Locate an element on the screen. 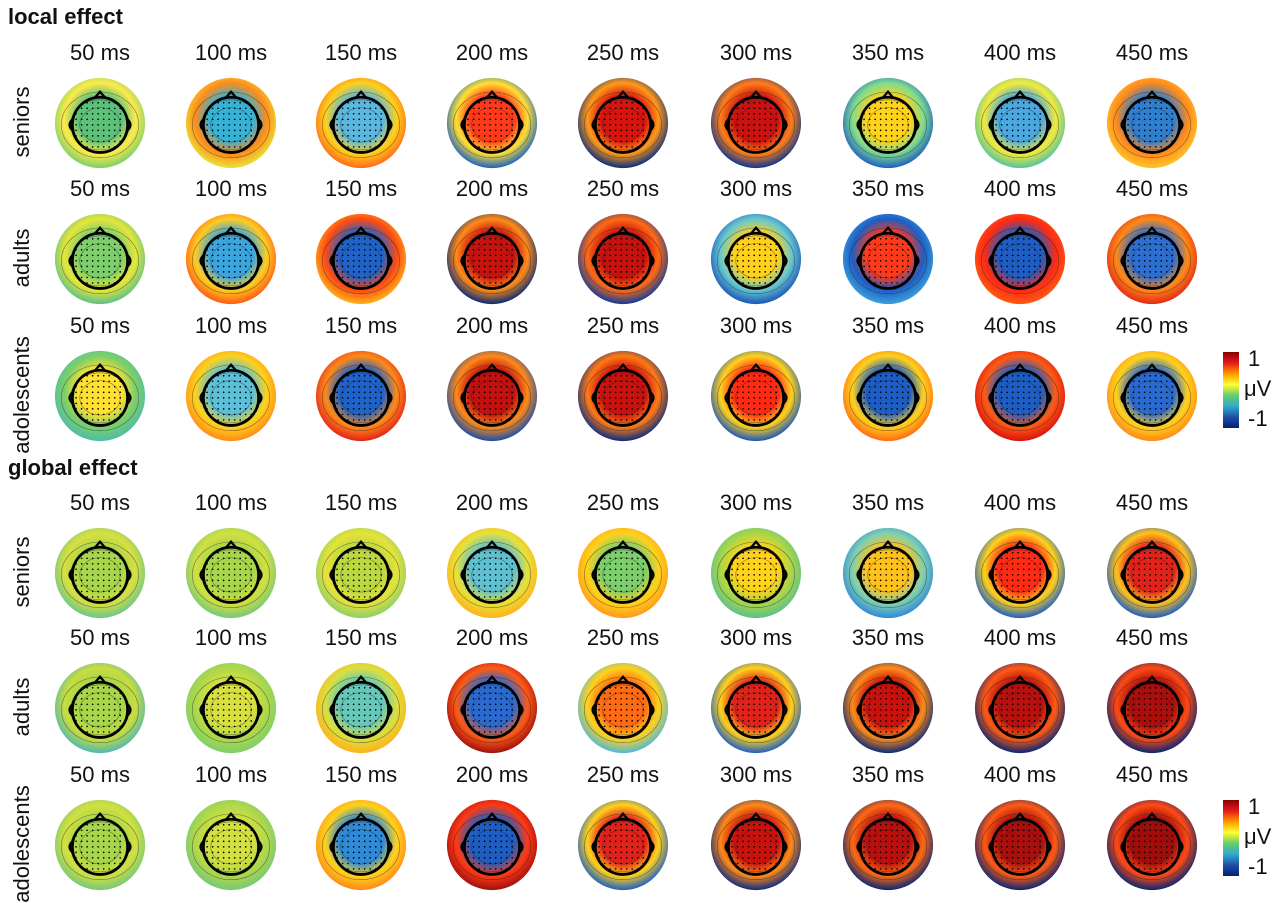 This screenshot has height=903, width=1286. time-label: 250 ms is located at coordinates (623, 502).